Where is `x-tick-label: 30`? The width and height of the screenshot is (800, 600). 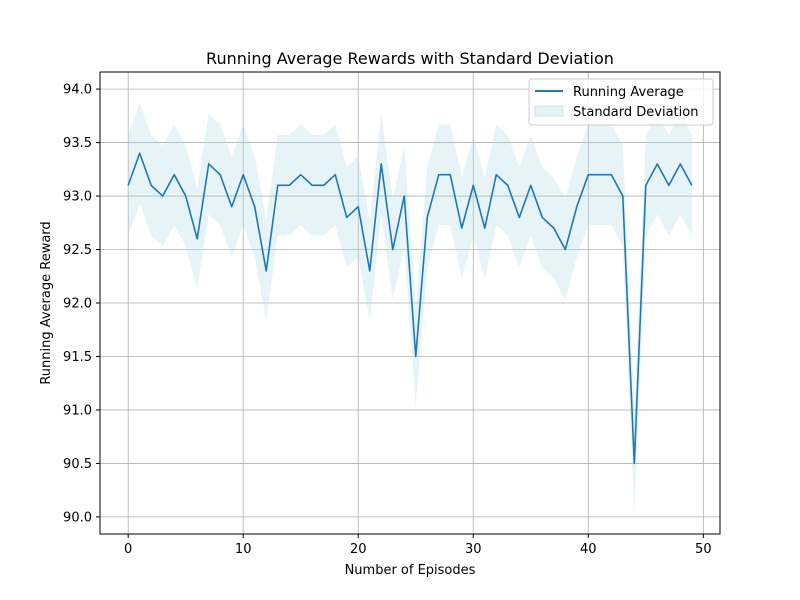
x-tick-label: 30 is located at coordinates (473, 549).